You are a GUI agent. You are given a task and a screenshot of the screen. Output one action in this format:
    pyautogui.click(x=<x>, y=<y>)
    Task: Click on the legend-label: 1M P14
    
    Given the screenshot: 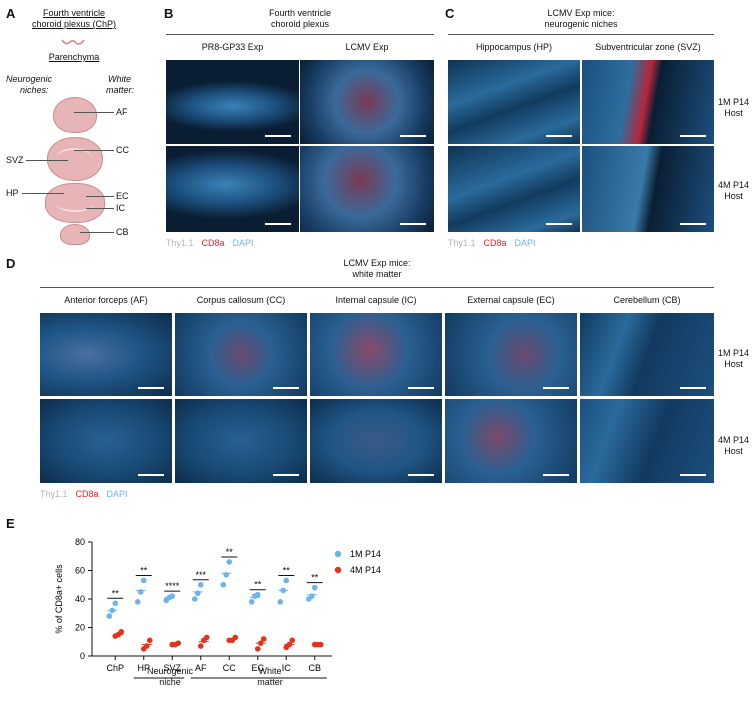 What is the action you would take?
    pyautogui.click(x=365, y=554)
    